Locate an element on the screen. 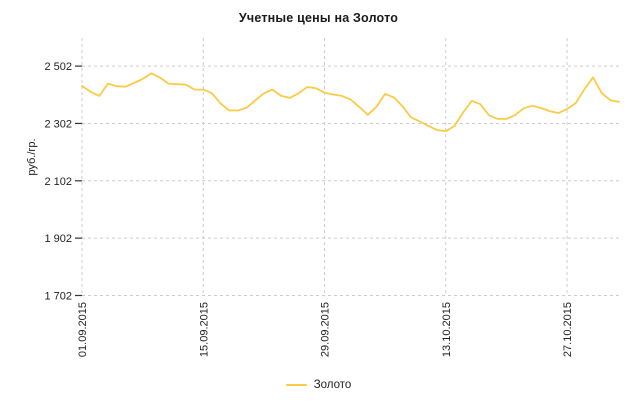 The image size is (637, 413). x-tick-label: 01.09.2015 is located at coordinates (83, 329).